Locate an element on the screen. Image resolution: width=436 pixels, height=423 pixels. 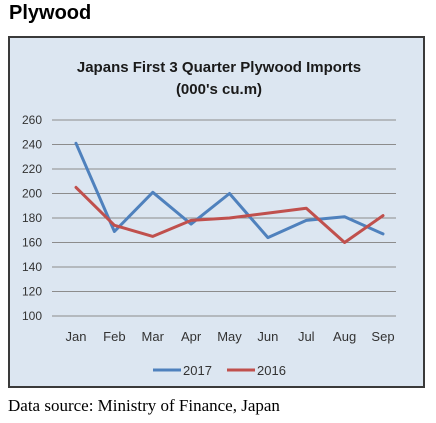
x-tick-label: Jul is located at coordinates (306, 336).